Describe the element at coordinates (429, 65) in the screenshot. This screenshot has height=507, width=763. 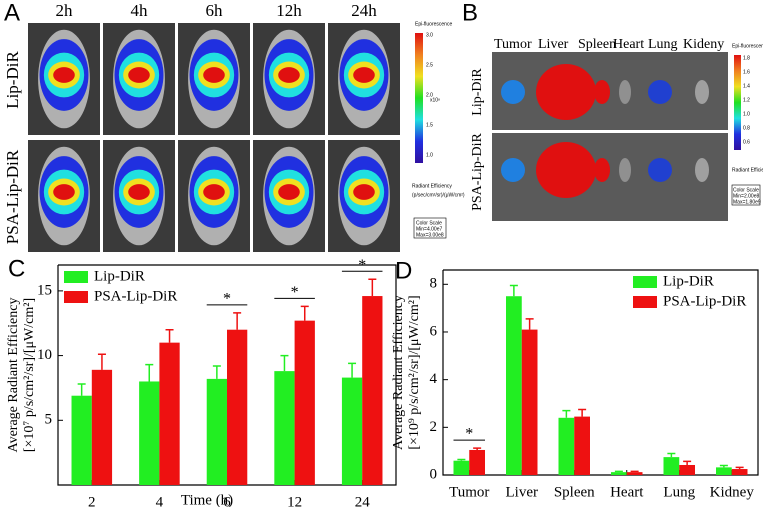
I see `scale-tick: 2.5` at that location.